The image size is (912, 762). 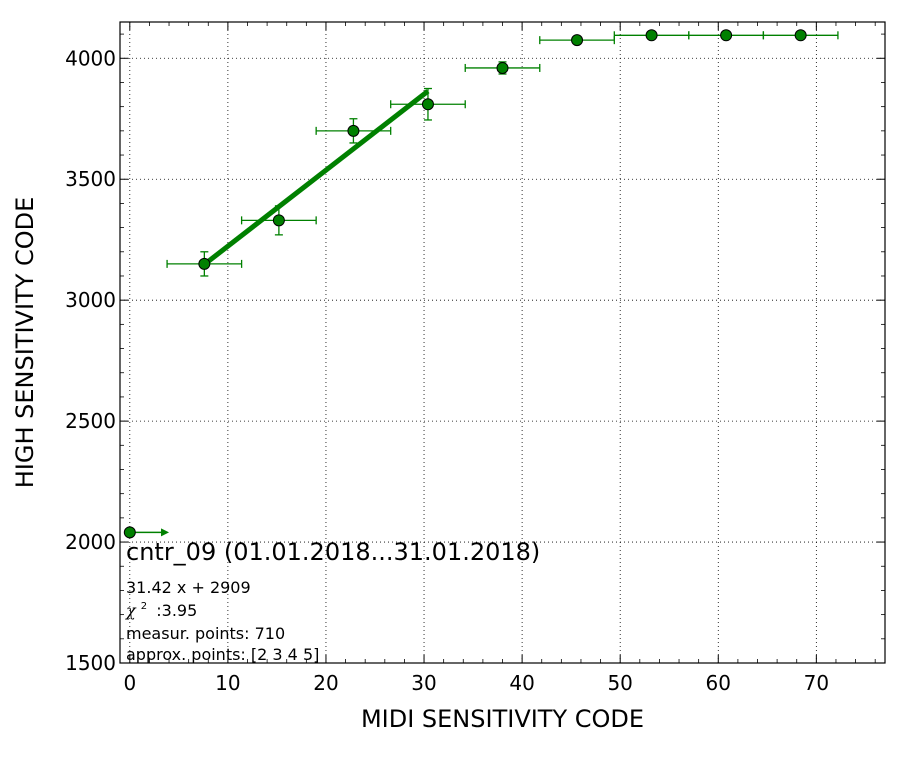 What do you see at coordinates (25, 343) in the screenshot?
I see `y-axis-label: HIGH SENSITIVITY CODE` at bounding box center [25, 343].